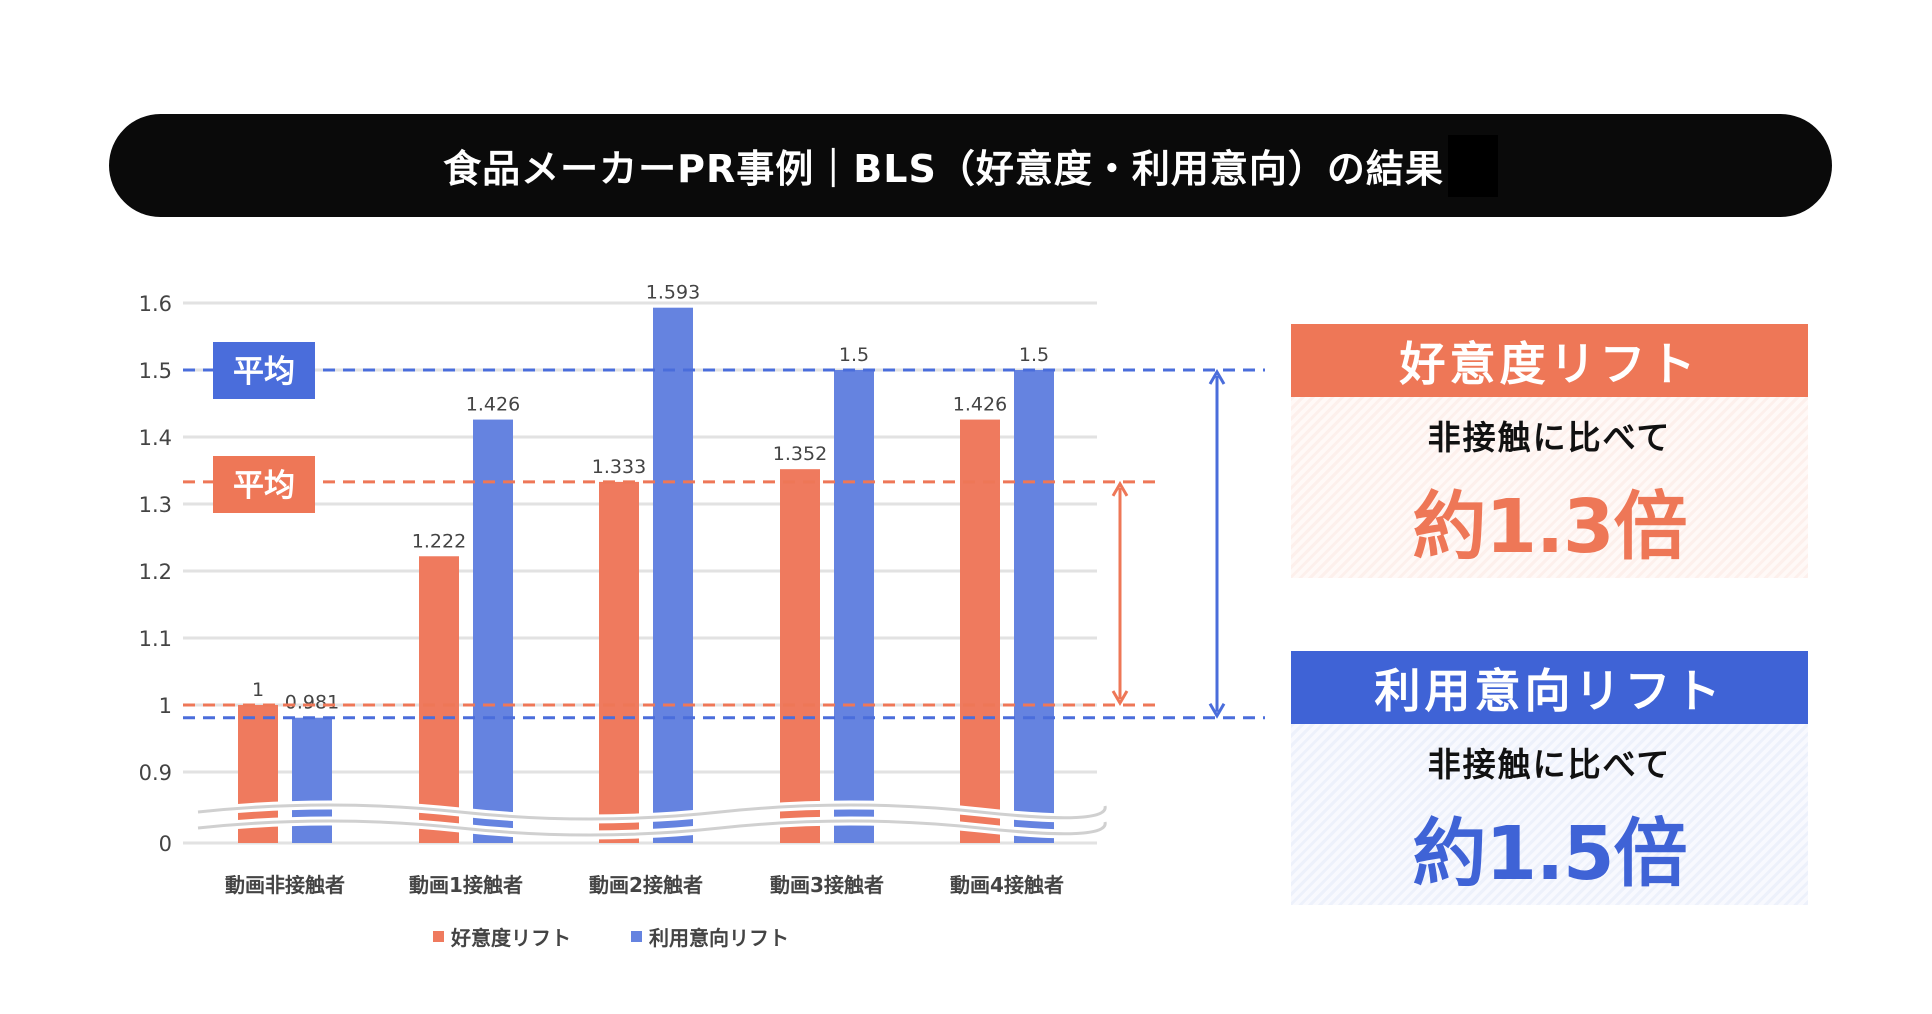 The height and width of the screenshot is (1014, 1932). I want to click on data-label: 1.333, so click(619, 467).